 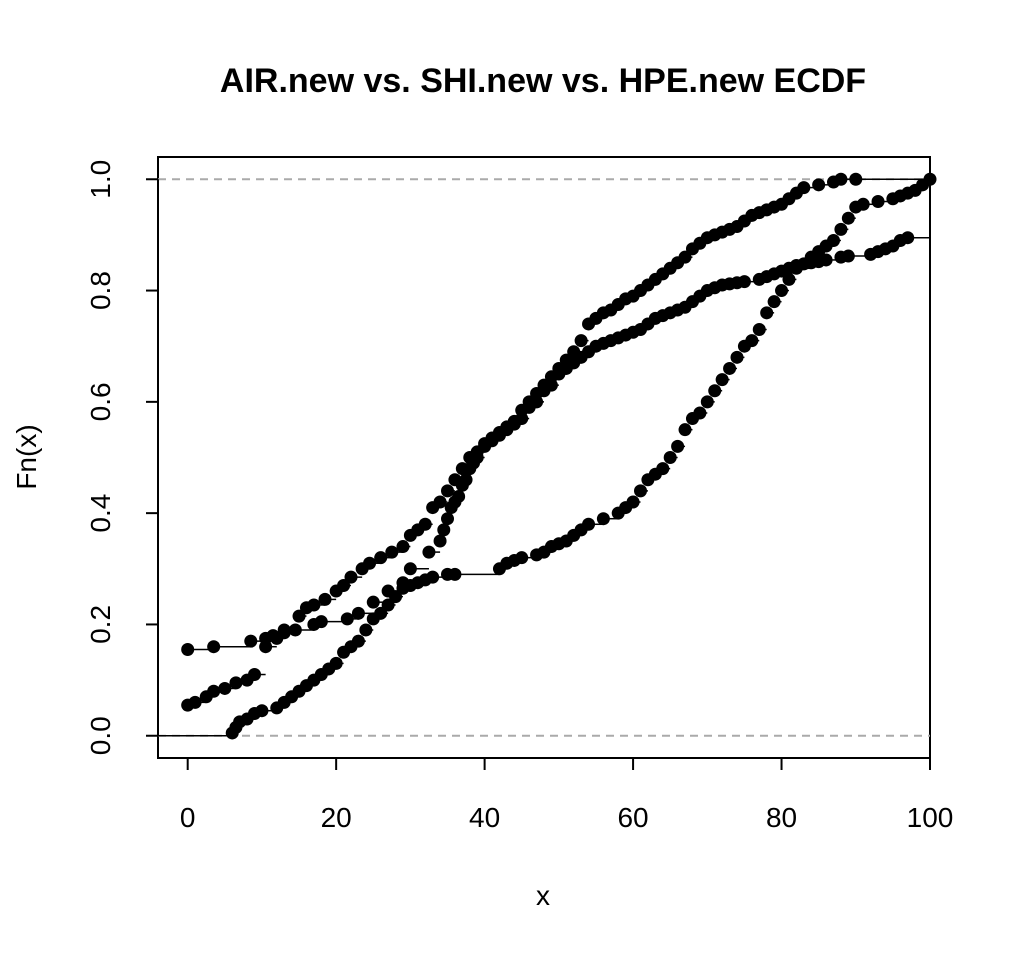 I want to click on chart-title: AIR.new vs. SHI.new vs. HPE.new ECDF, so click(x=543, y=81).